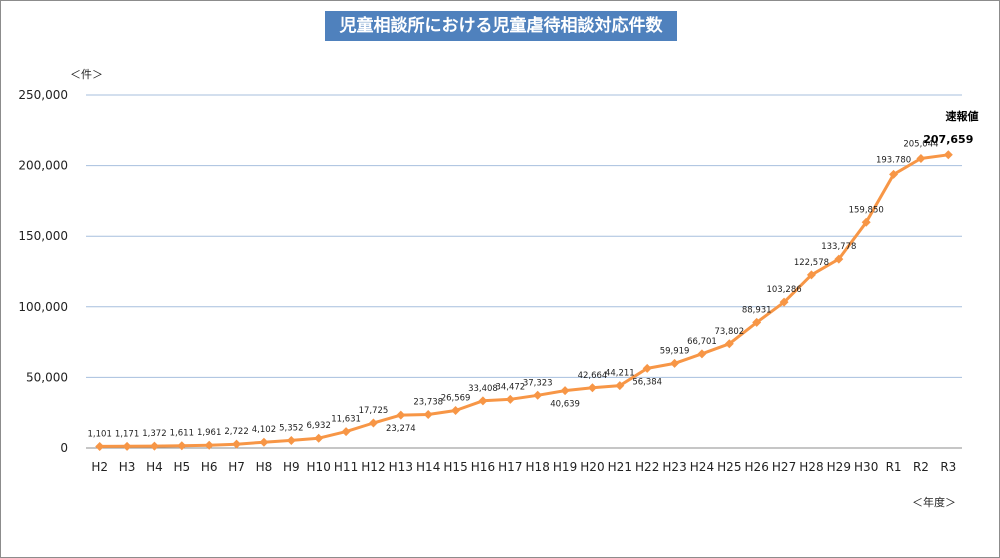 This screenshot has height=558, width=1000. Describe the element at coordinates (374, 411) in the screenshot. I see `data-label: 17,725` at that location.